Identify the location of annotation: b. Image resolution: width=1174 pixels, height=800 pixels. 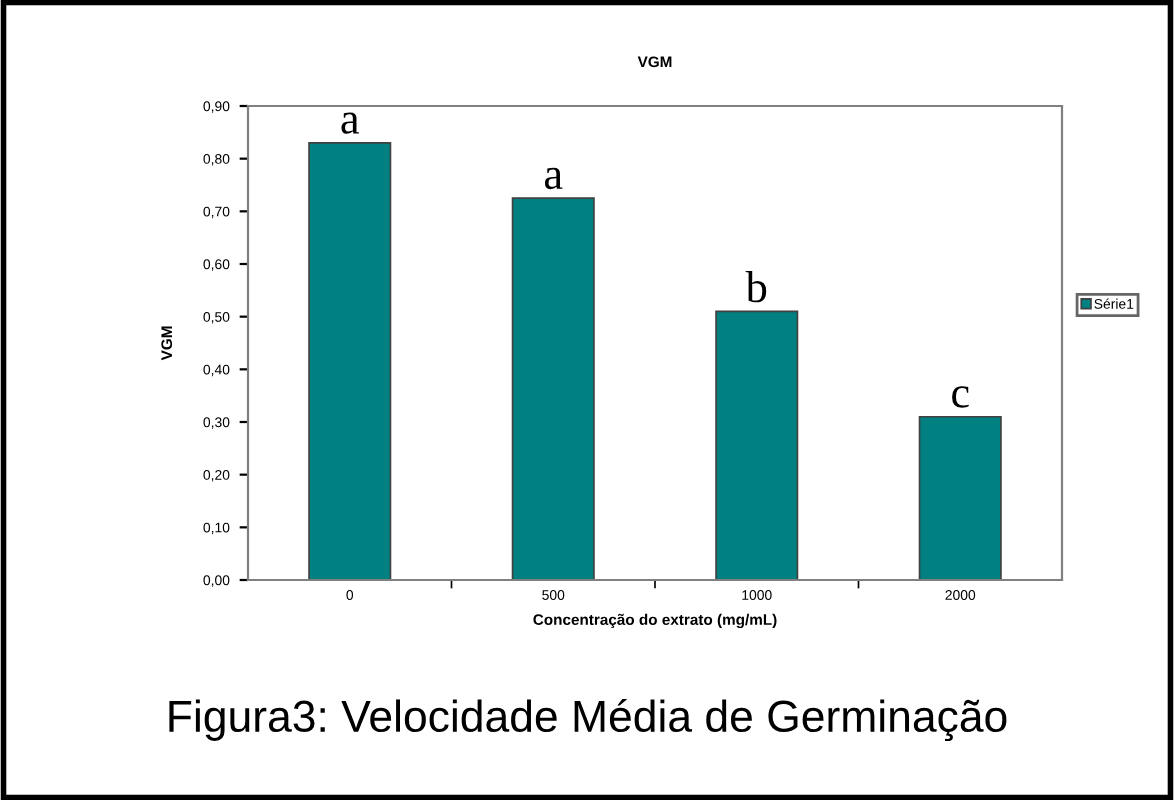
(756, 287).